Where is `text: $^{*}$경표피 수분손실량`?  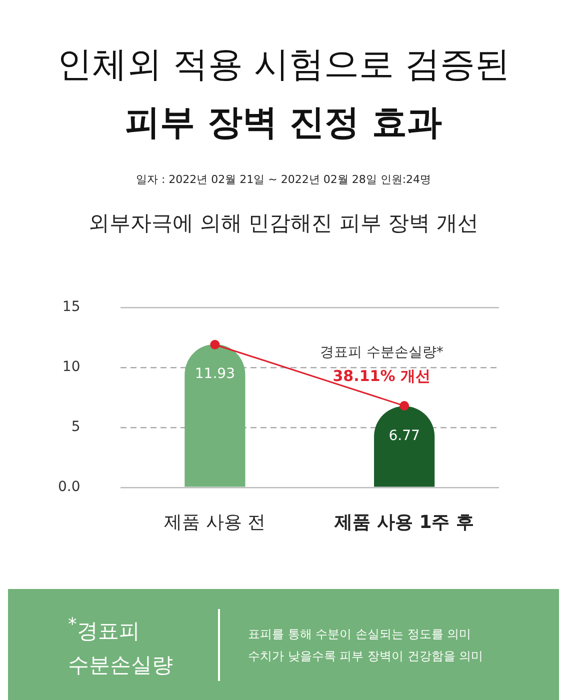
text: $^{*}$경표피 수분손실량 is located at coordinates (120, 646).